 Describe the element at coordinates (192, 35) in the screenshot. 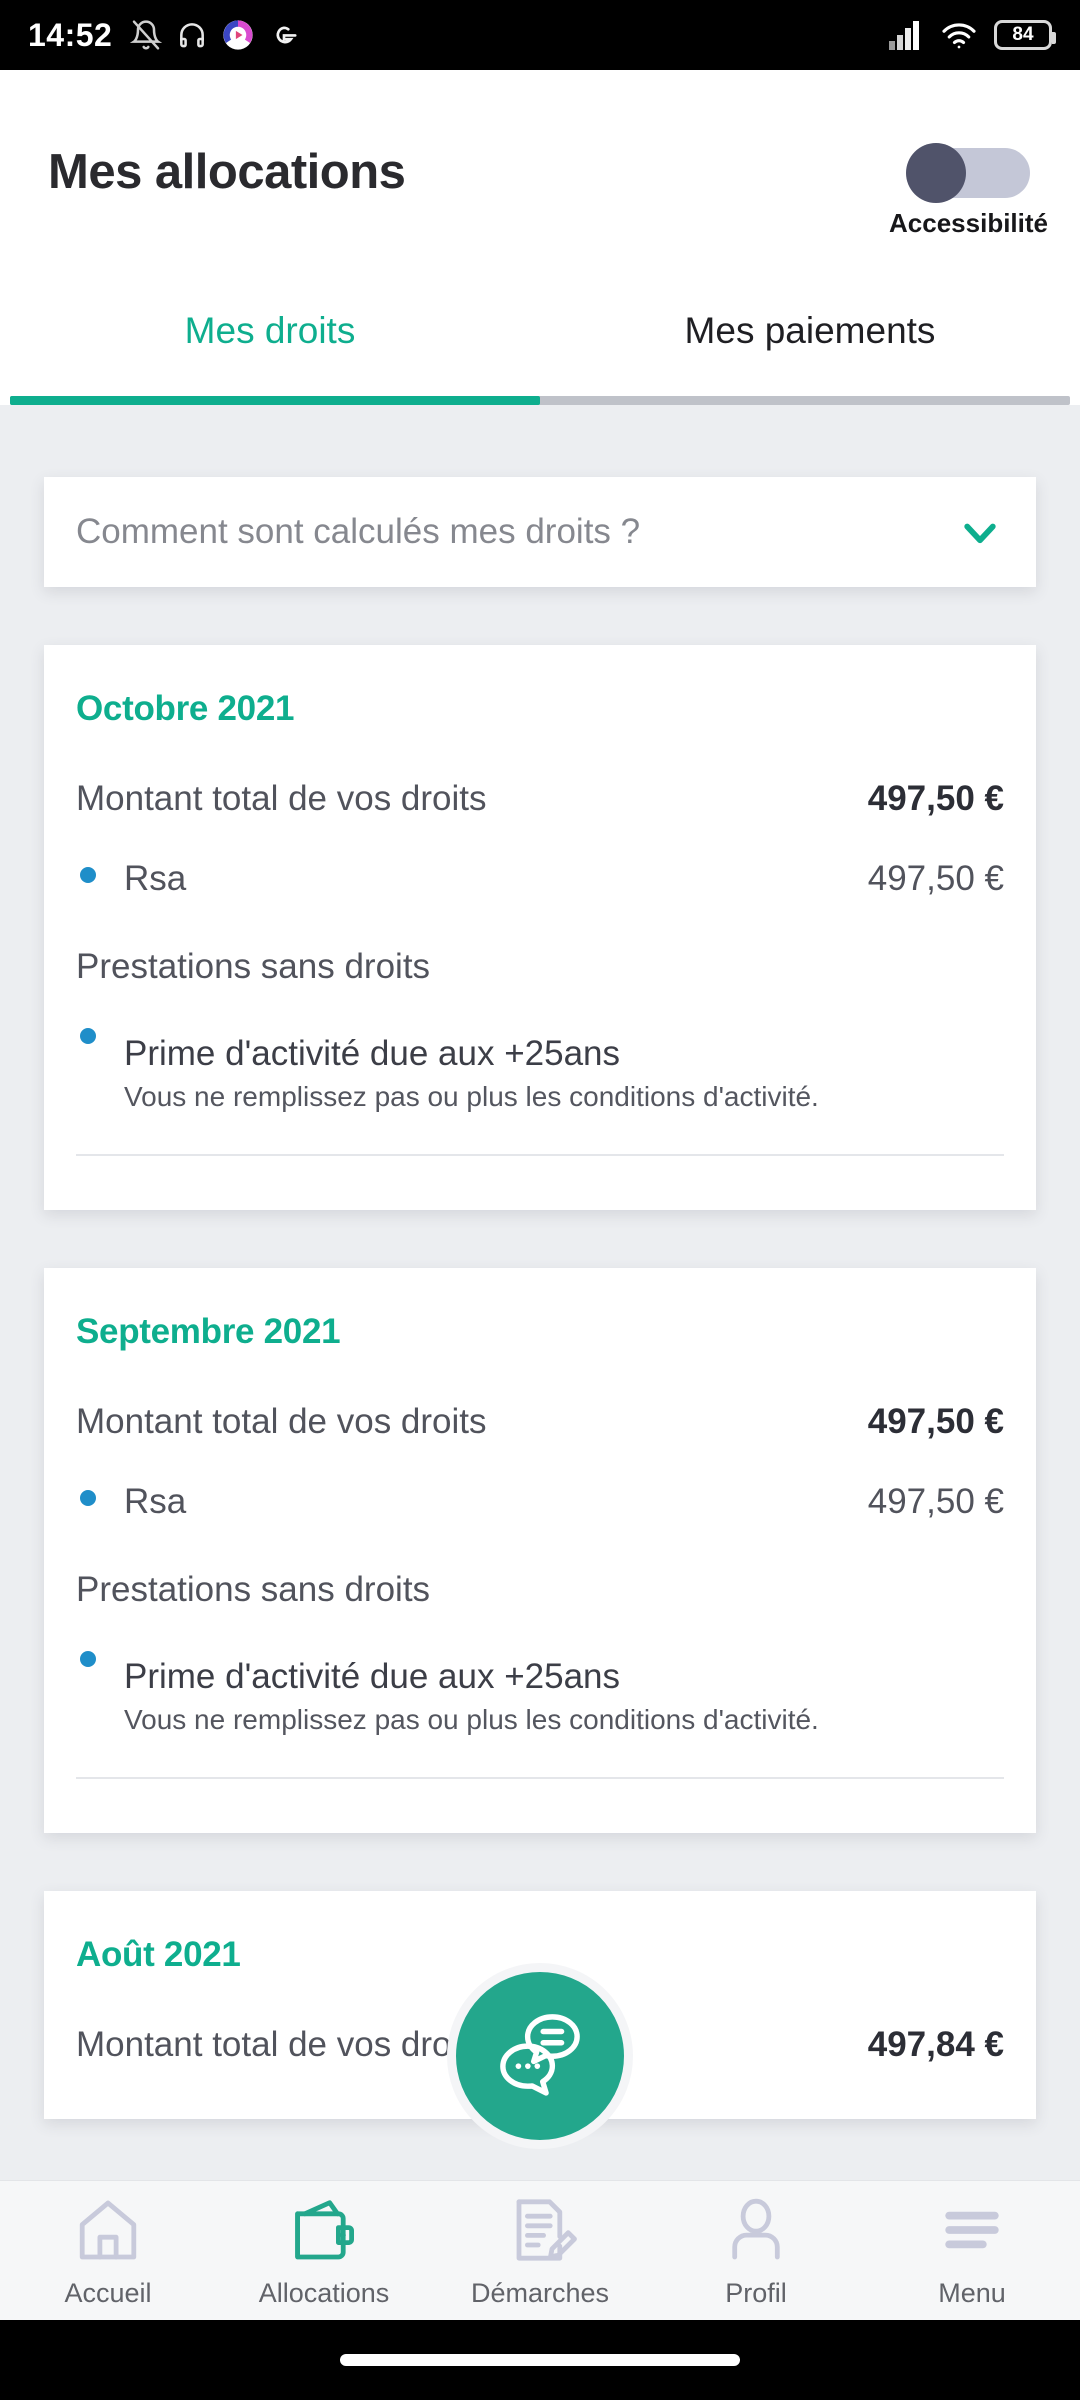

I see `headphones-icon` at that location.